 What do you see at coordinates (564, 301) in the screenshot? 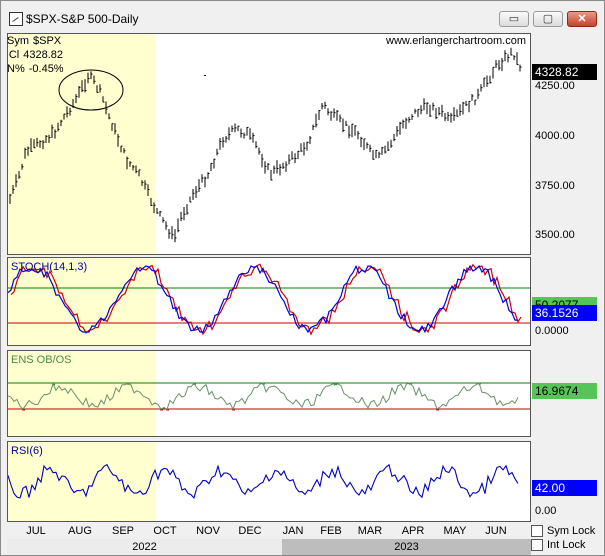
I see `stoch-y-axis: 50.2077 36.1526 0.0000` at bounding box center [564, 301].